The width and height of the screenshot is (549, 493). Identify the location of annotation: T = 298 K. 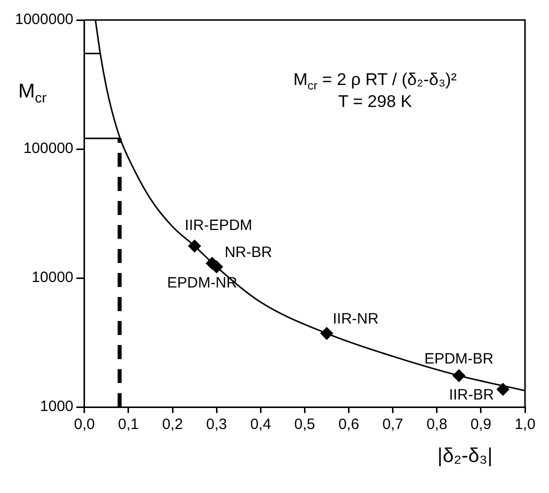
(375, 101).